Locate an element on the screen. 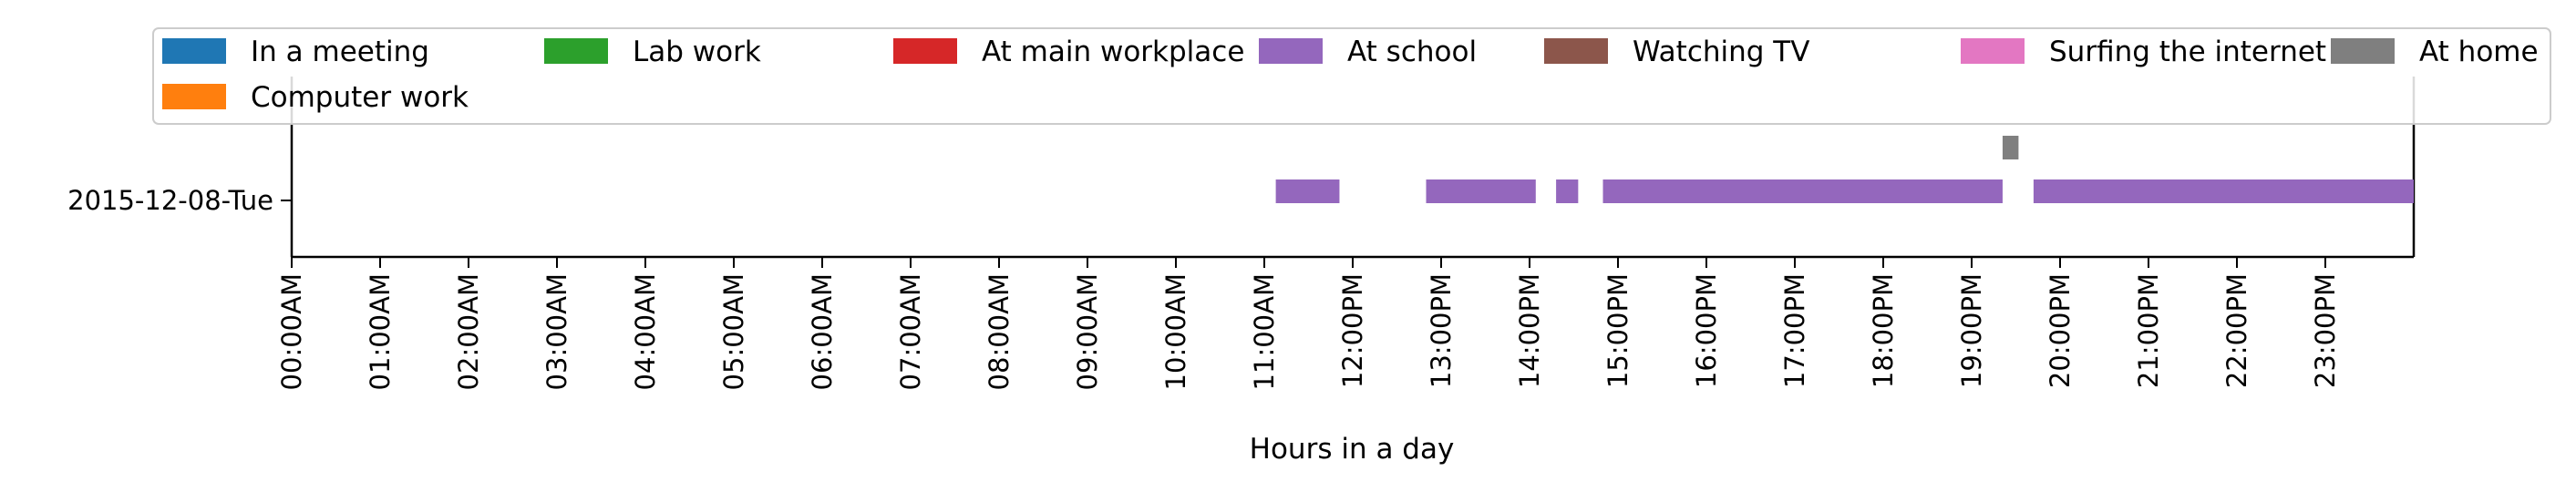 The height and width of the screenshot is (492, 2576). x-tick-label: 02:00AM is located at coordinates (468, 331).